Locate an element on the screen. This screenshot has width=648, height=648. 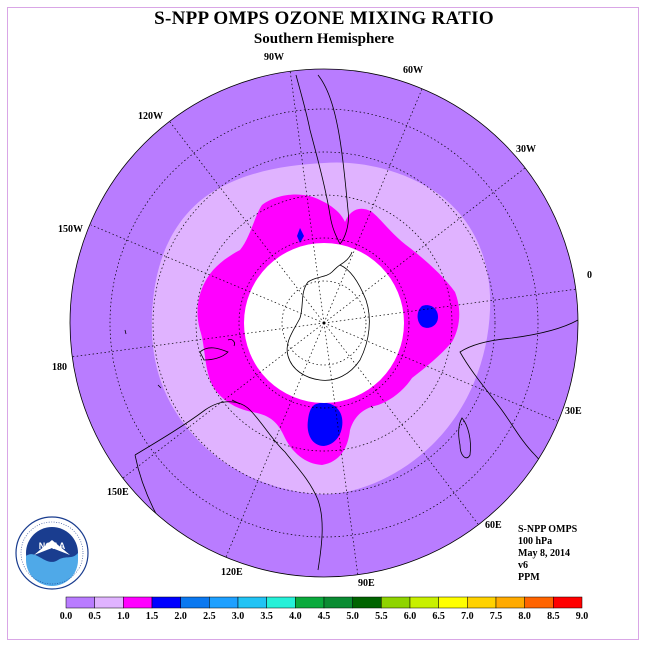
colorbar-tick-label: 0.0 is located at coordinates (66, 616).